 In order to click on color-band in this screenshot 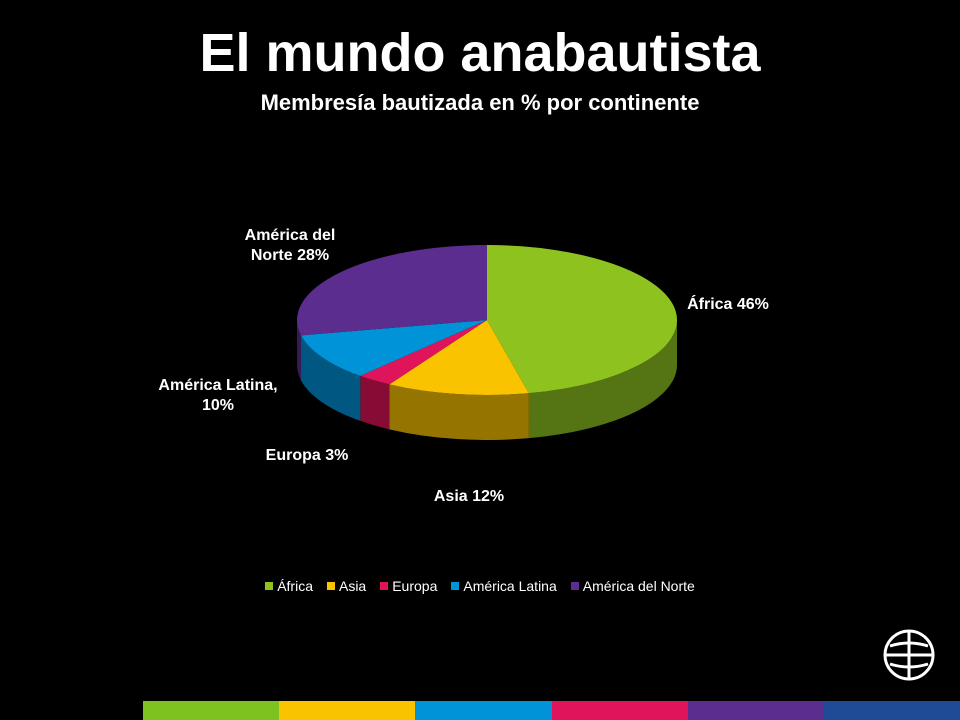, I will do `click(551, 710)`.